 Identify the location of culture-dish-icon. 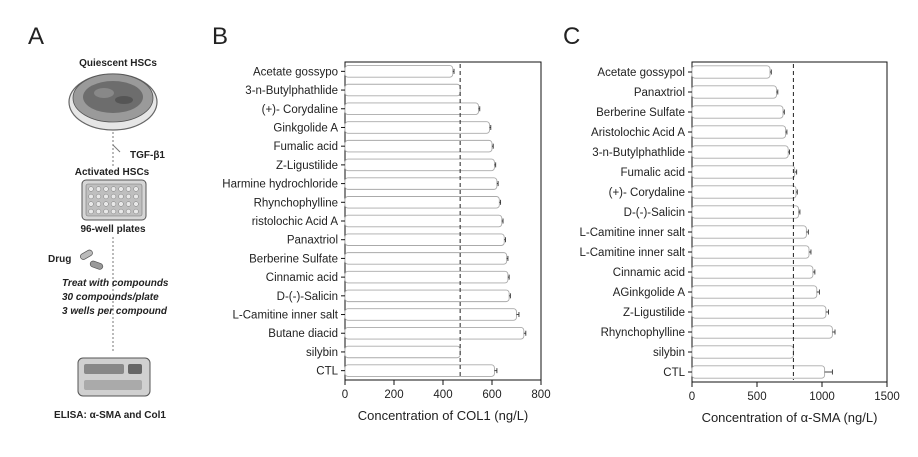
(113, 102).